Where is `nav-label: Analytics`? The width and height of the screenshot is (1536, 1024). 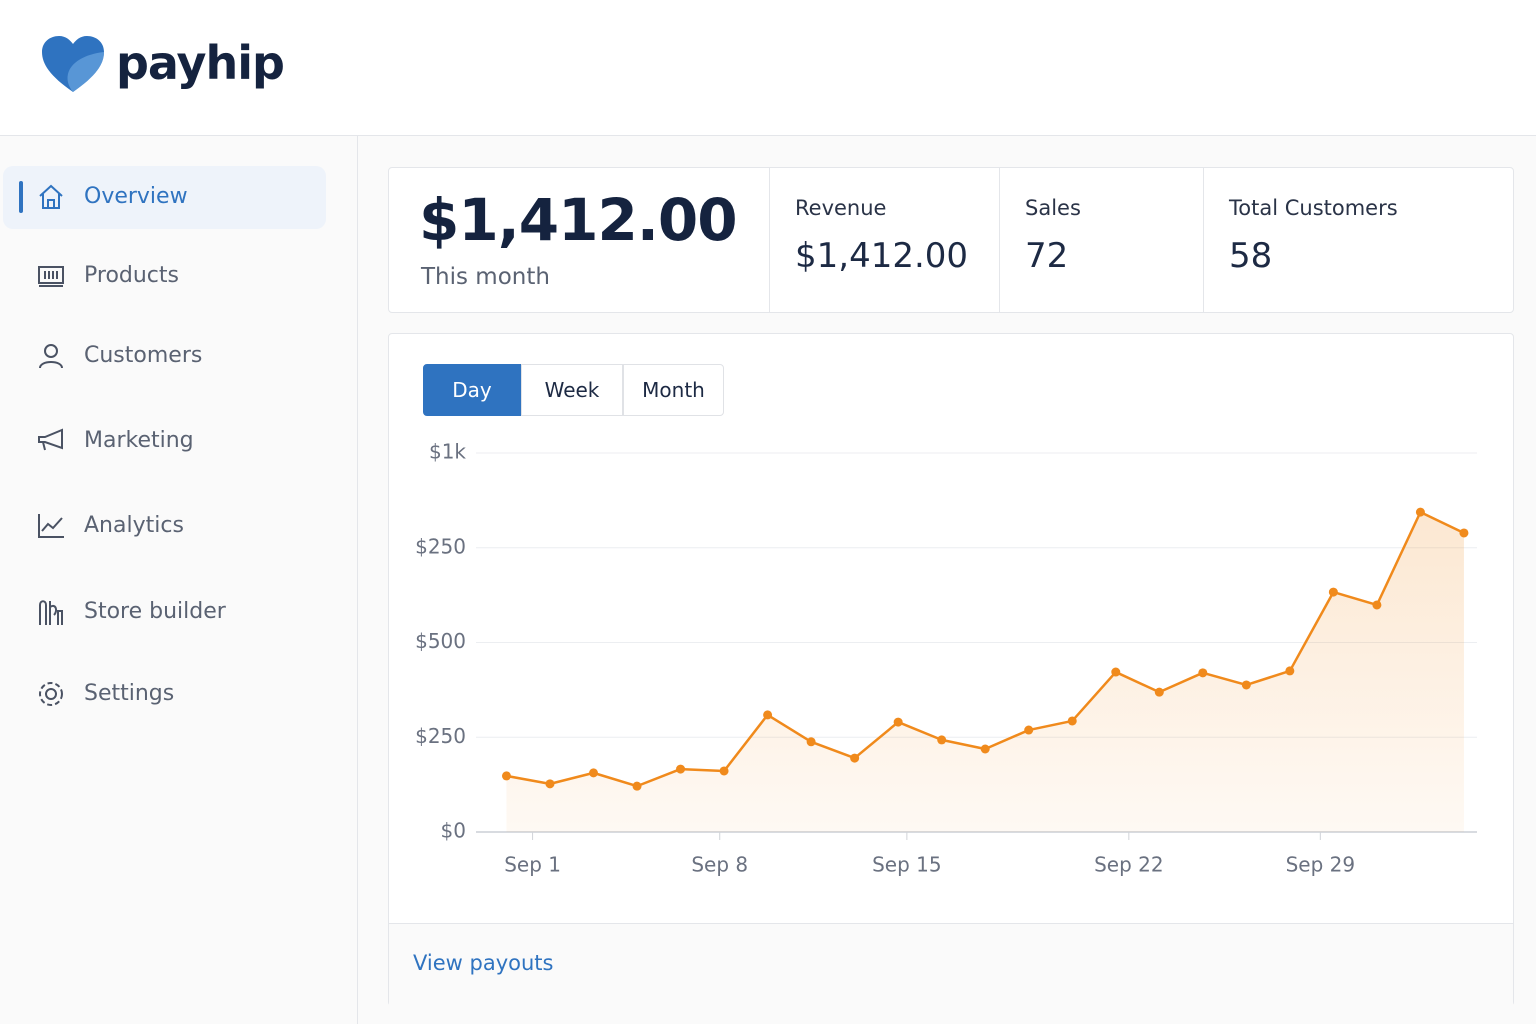 nav-label: Analytics is located at coordinates (134, 525).